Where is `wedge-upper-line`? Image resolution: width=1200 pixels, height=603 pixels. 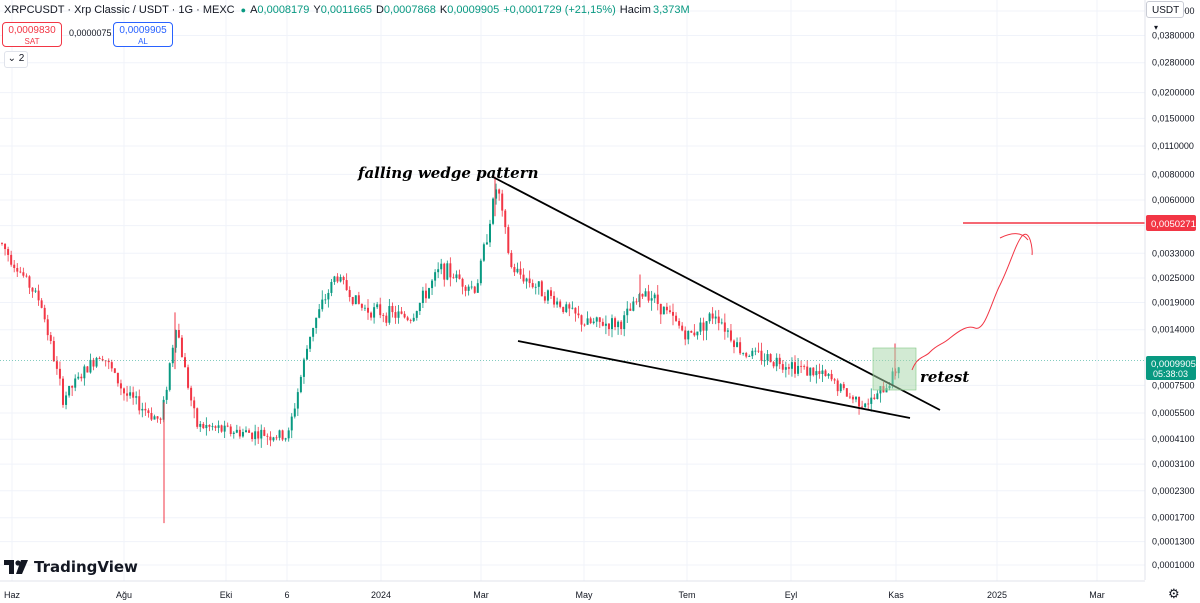 wedge-upper-line is located at coordinates (716, 293).